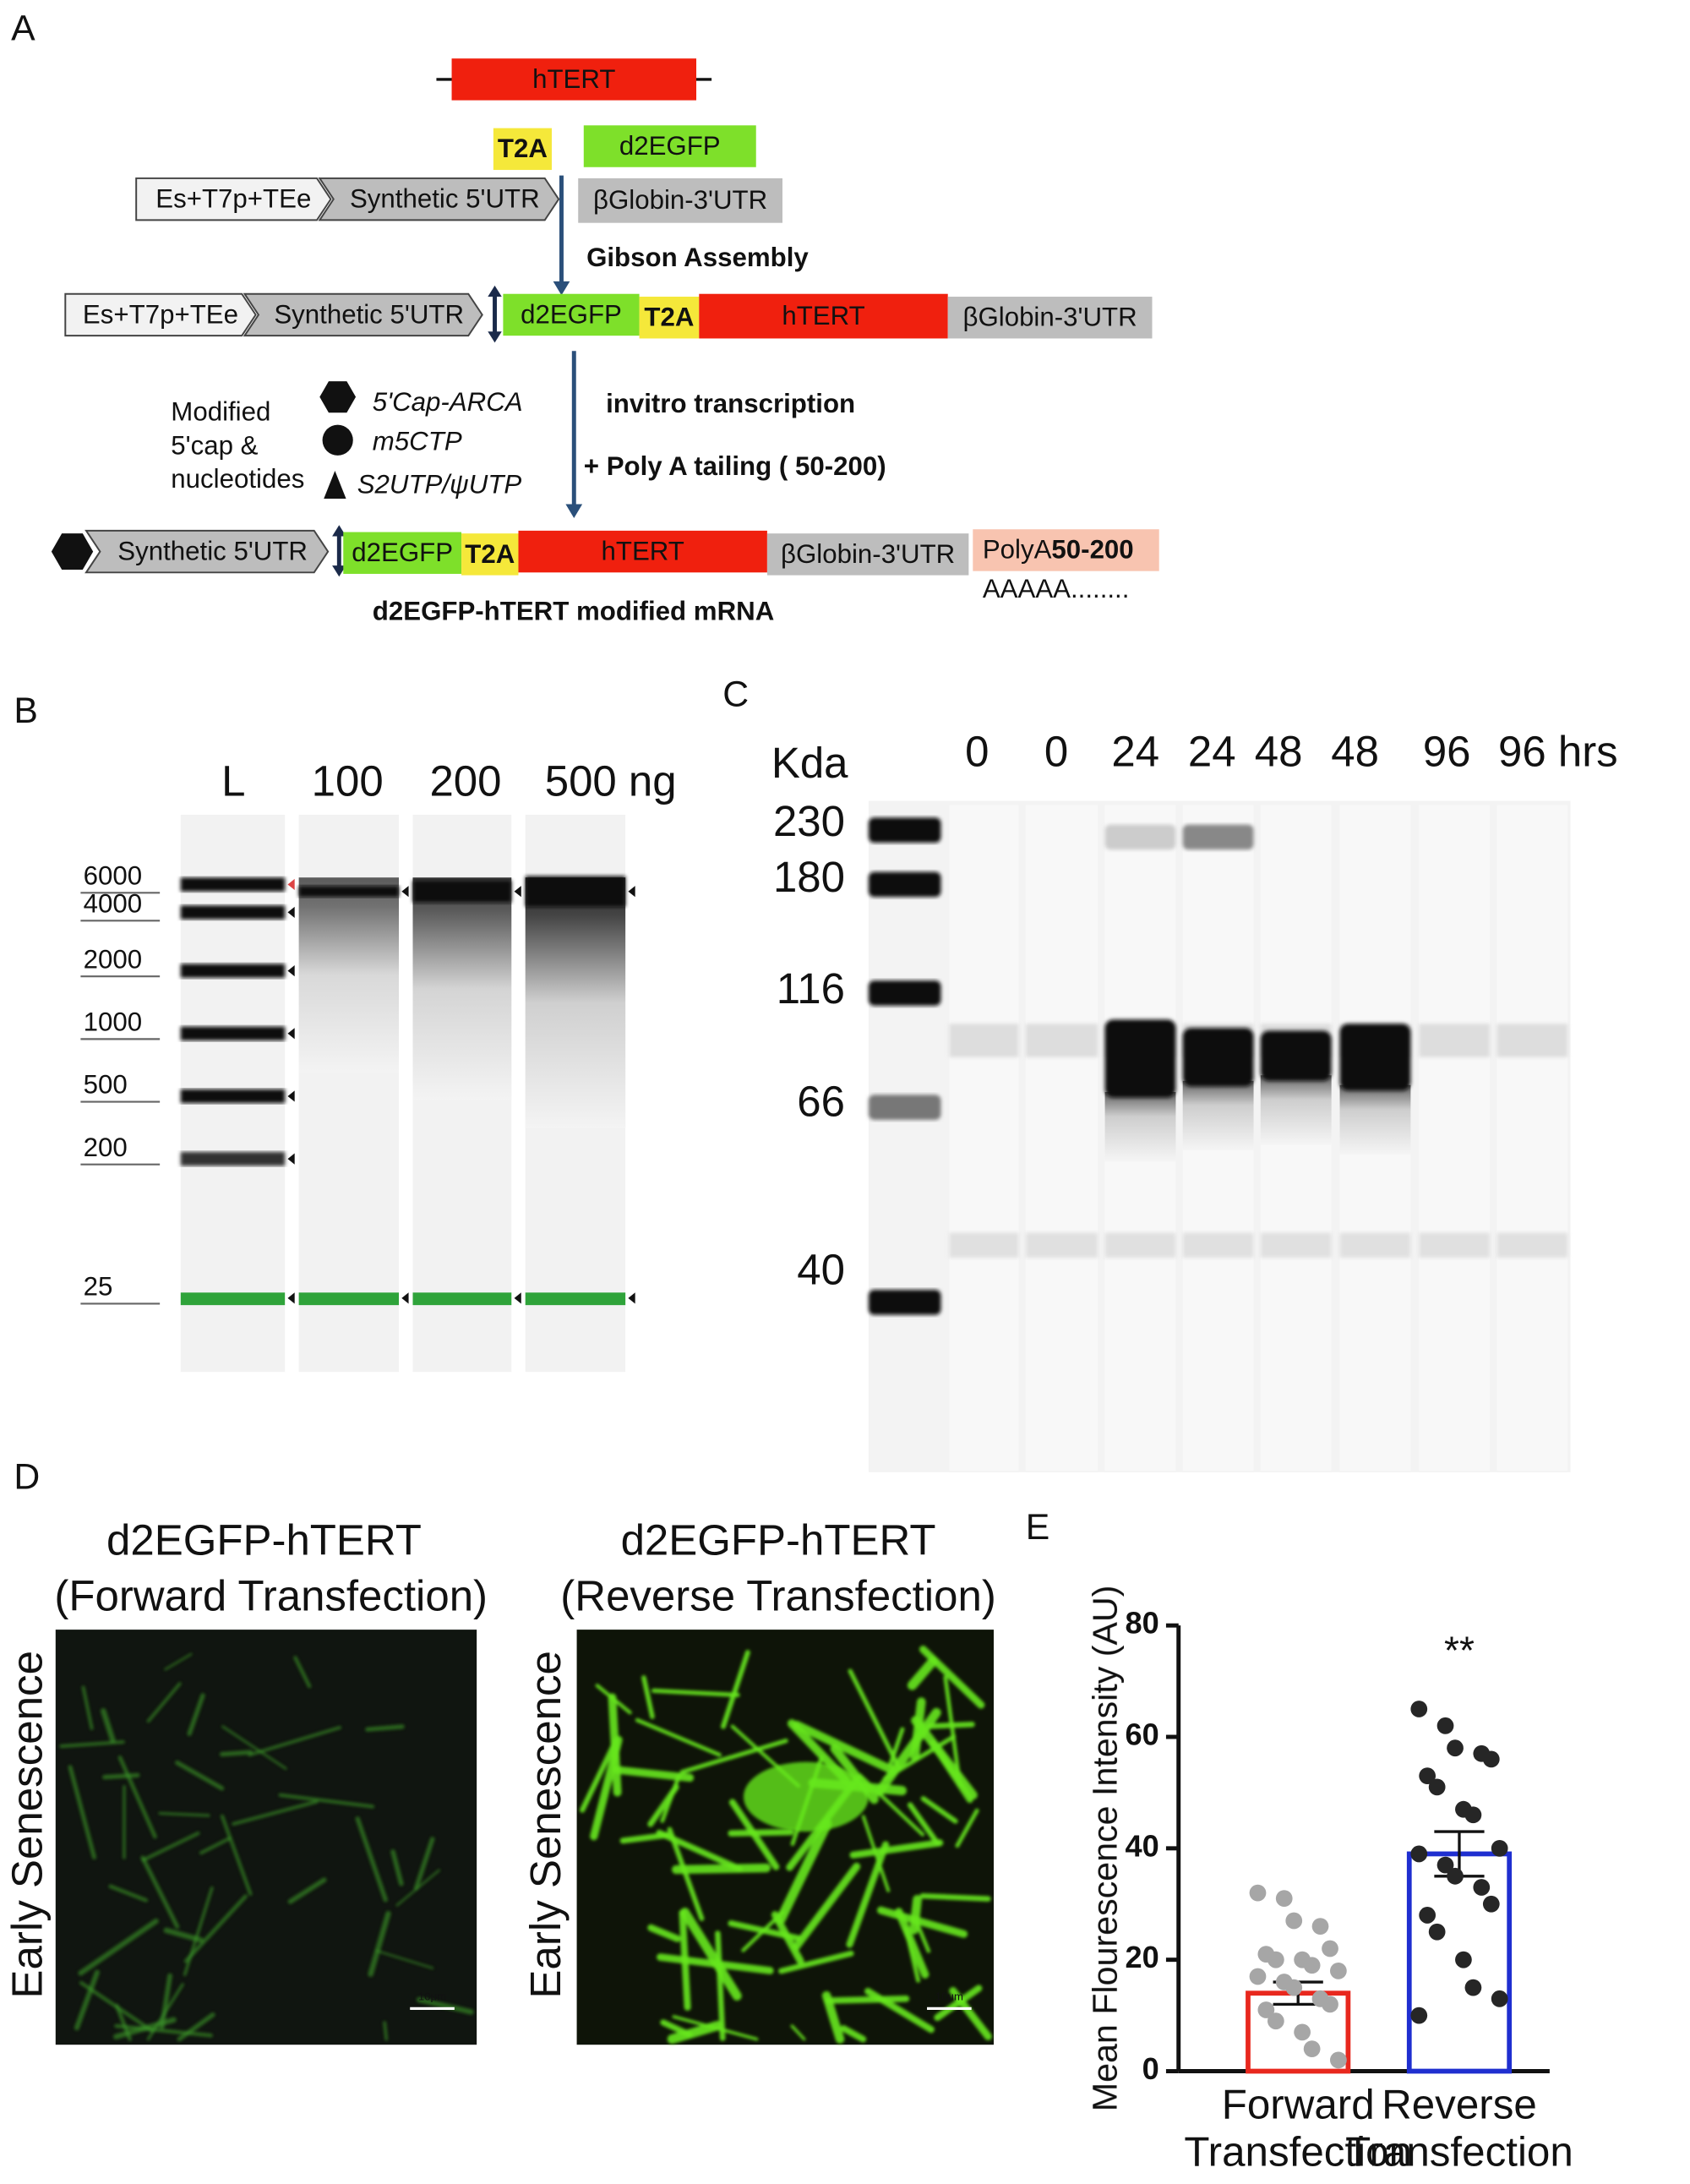 Image resolution: width=1690 pixels, height=2184 pixels. I want to click on lane-label: 96, so click(1447, 752).